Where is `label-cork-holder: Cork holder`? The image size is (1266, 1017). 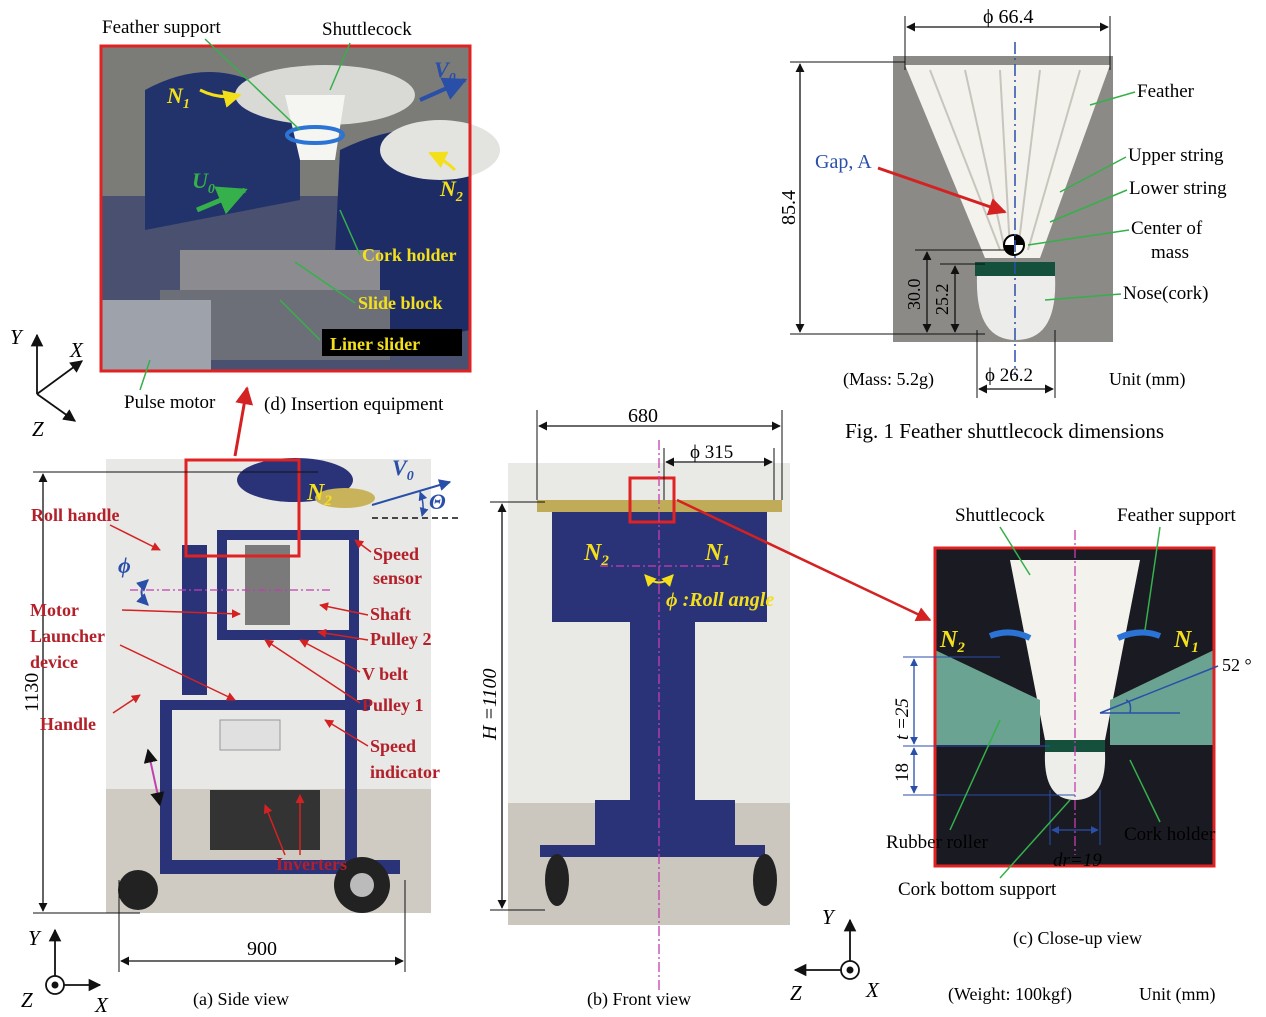
label-cork-holder: Cork holder is located at coordinates (409, 255).